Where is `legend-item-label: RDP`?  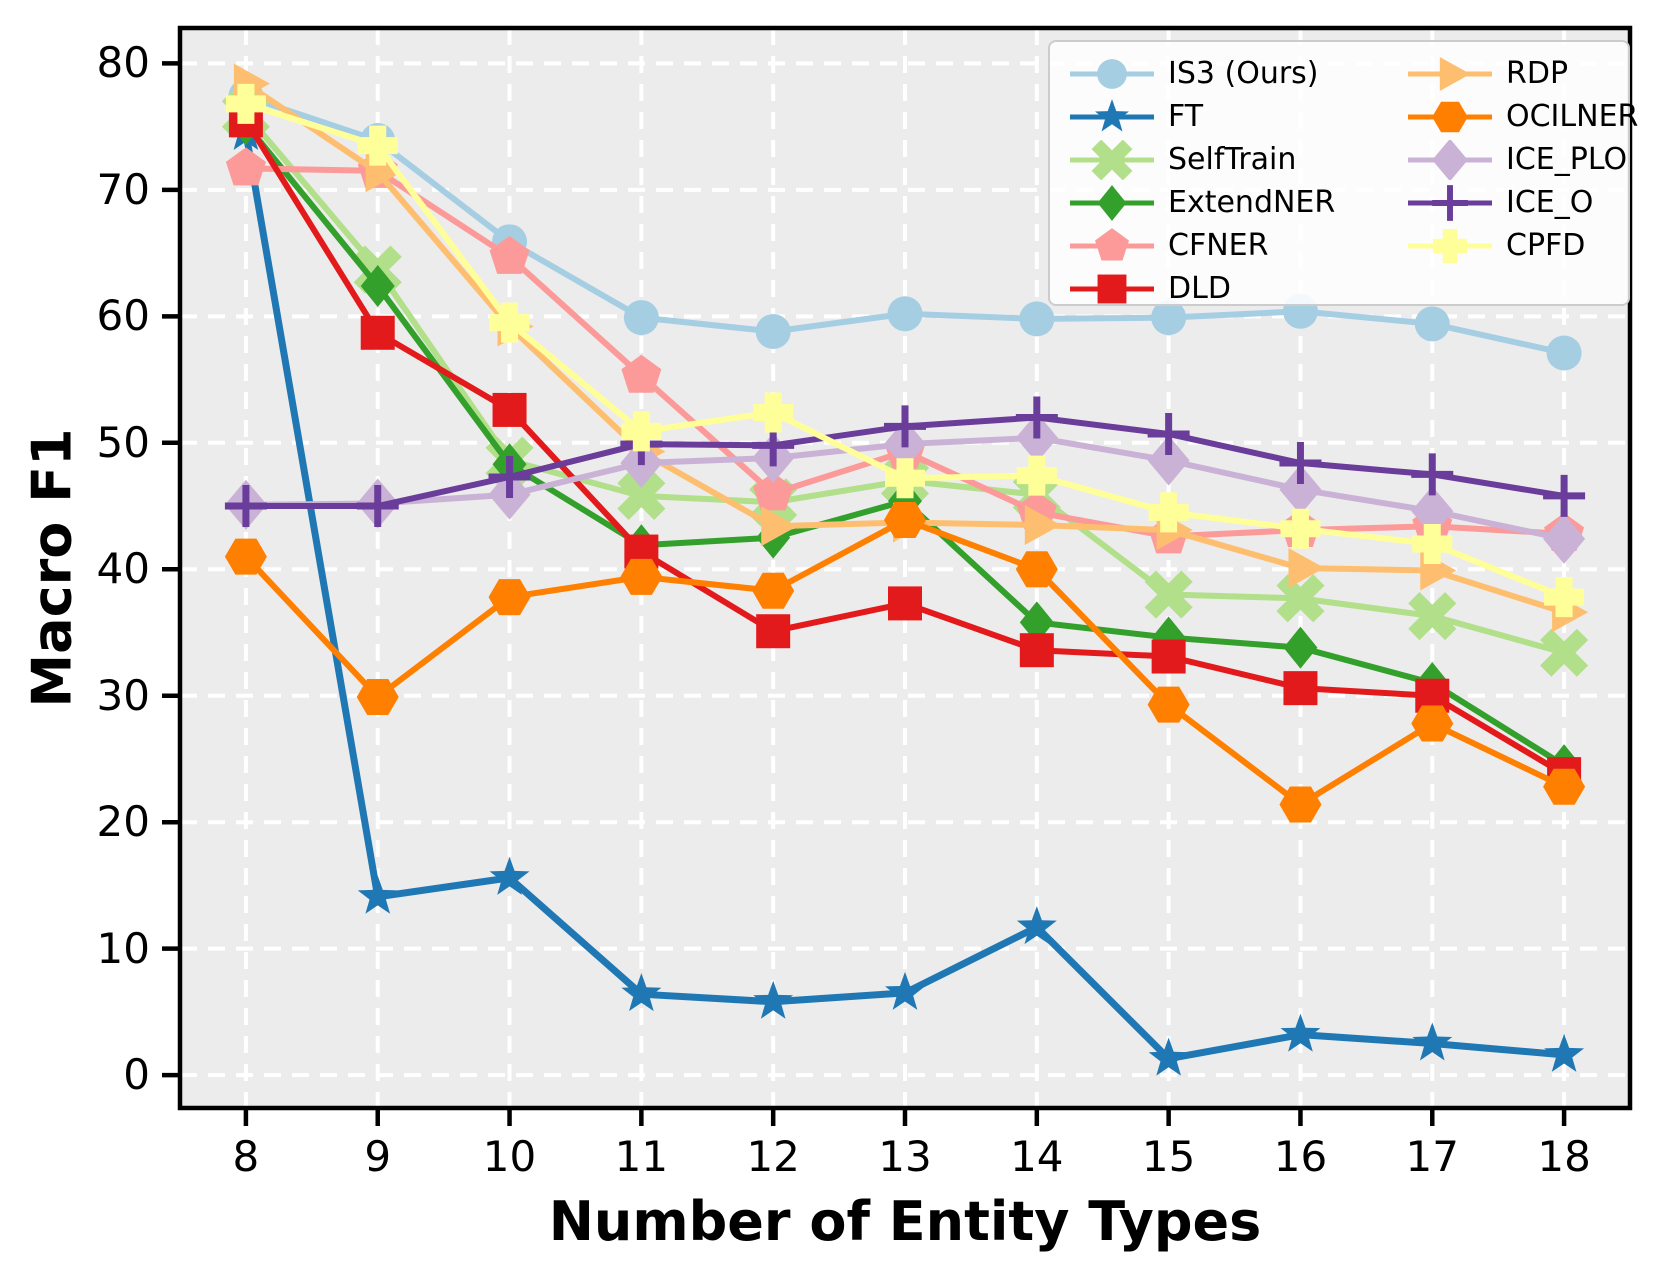 legend-item-label: RDP is located at coordinates (1537, 73).